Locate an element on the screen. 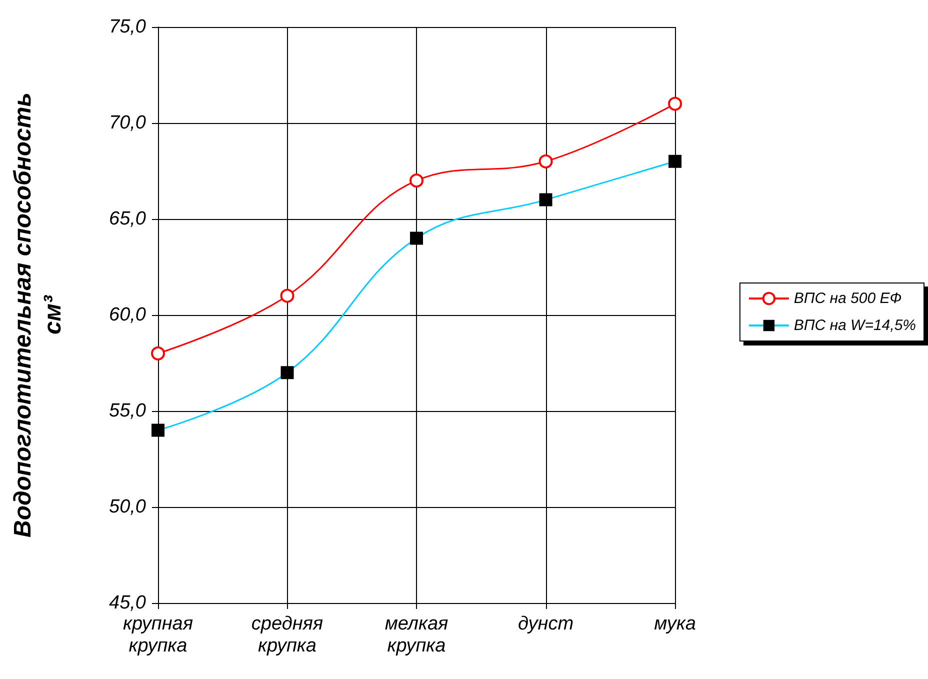 Image resolution: width=928 pixels, height=679 pixels. x-tick-label: дунст is located at coordinates (546, 624).